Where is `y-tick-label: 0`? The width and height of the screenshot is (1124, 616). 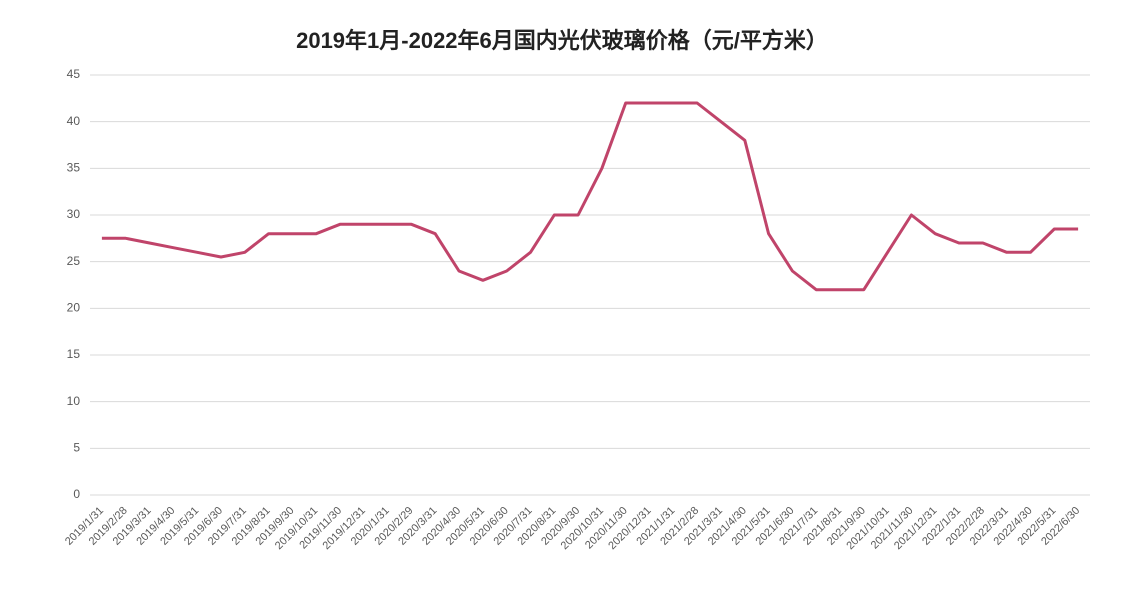
y-tick-label: 0 is located at coordinates (76, 494).